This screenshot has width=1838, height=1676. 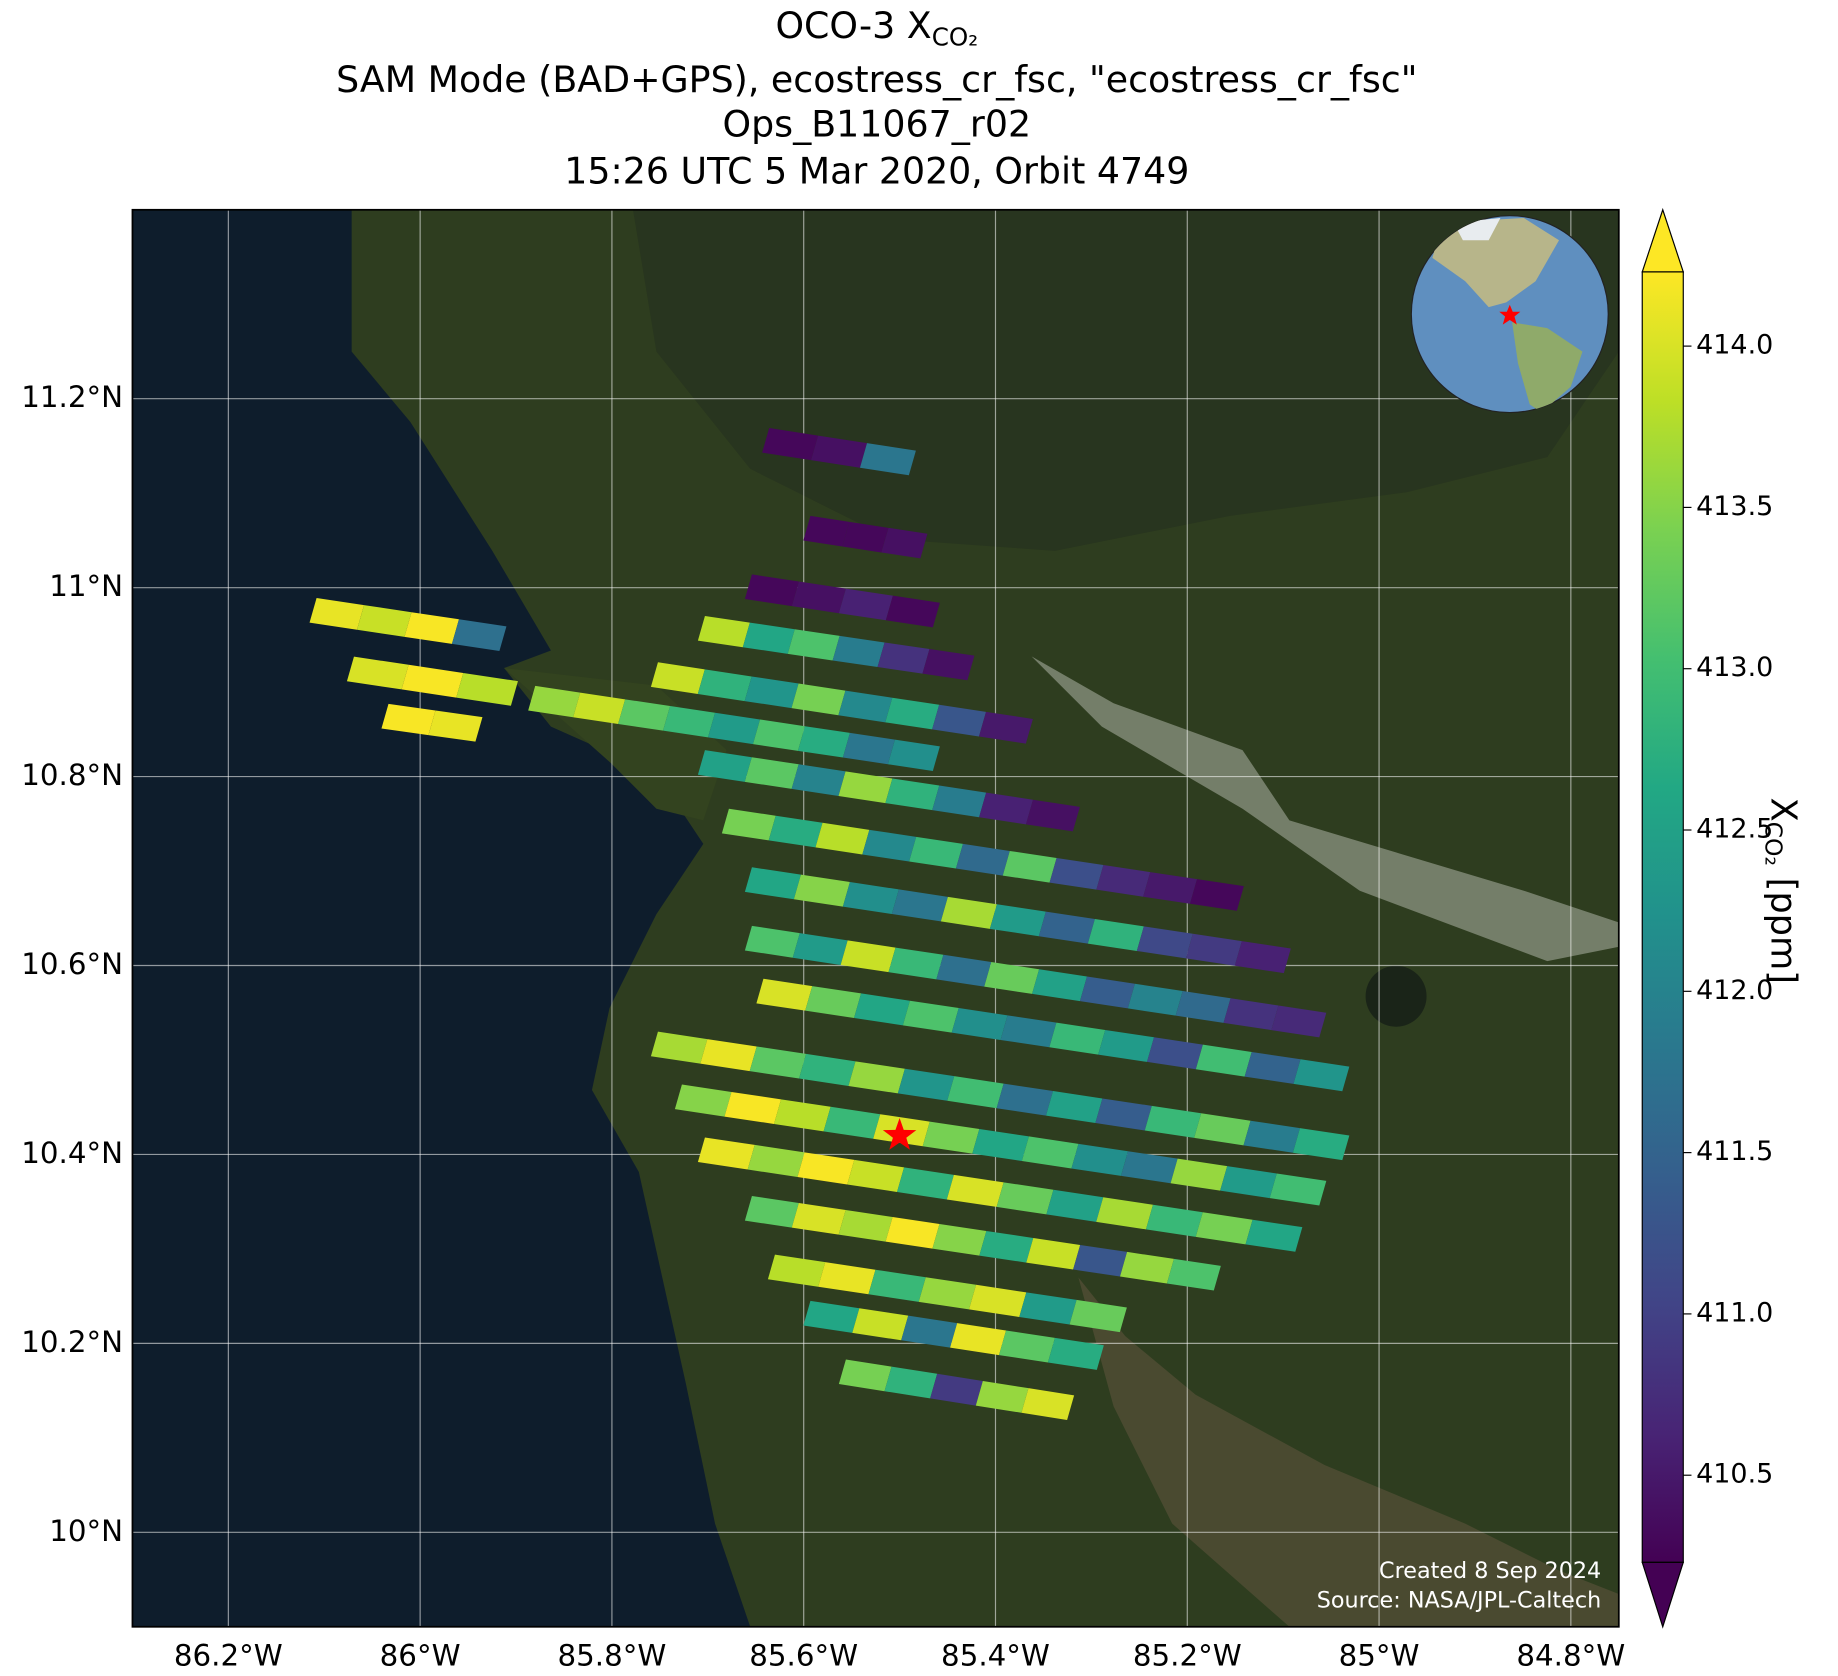 I want to click on title-line: 15:26 UTC 5 Mar 2020, Orbit 4749, so click(x=876, y=170).